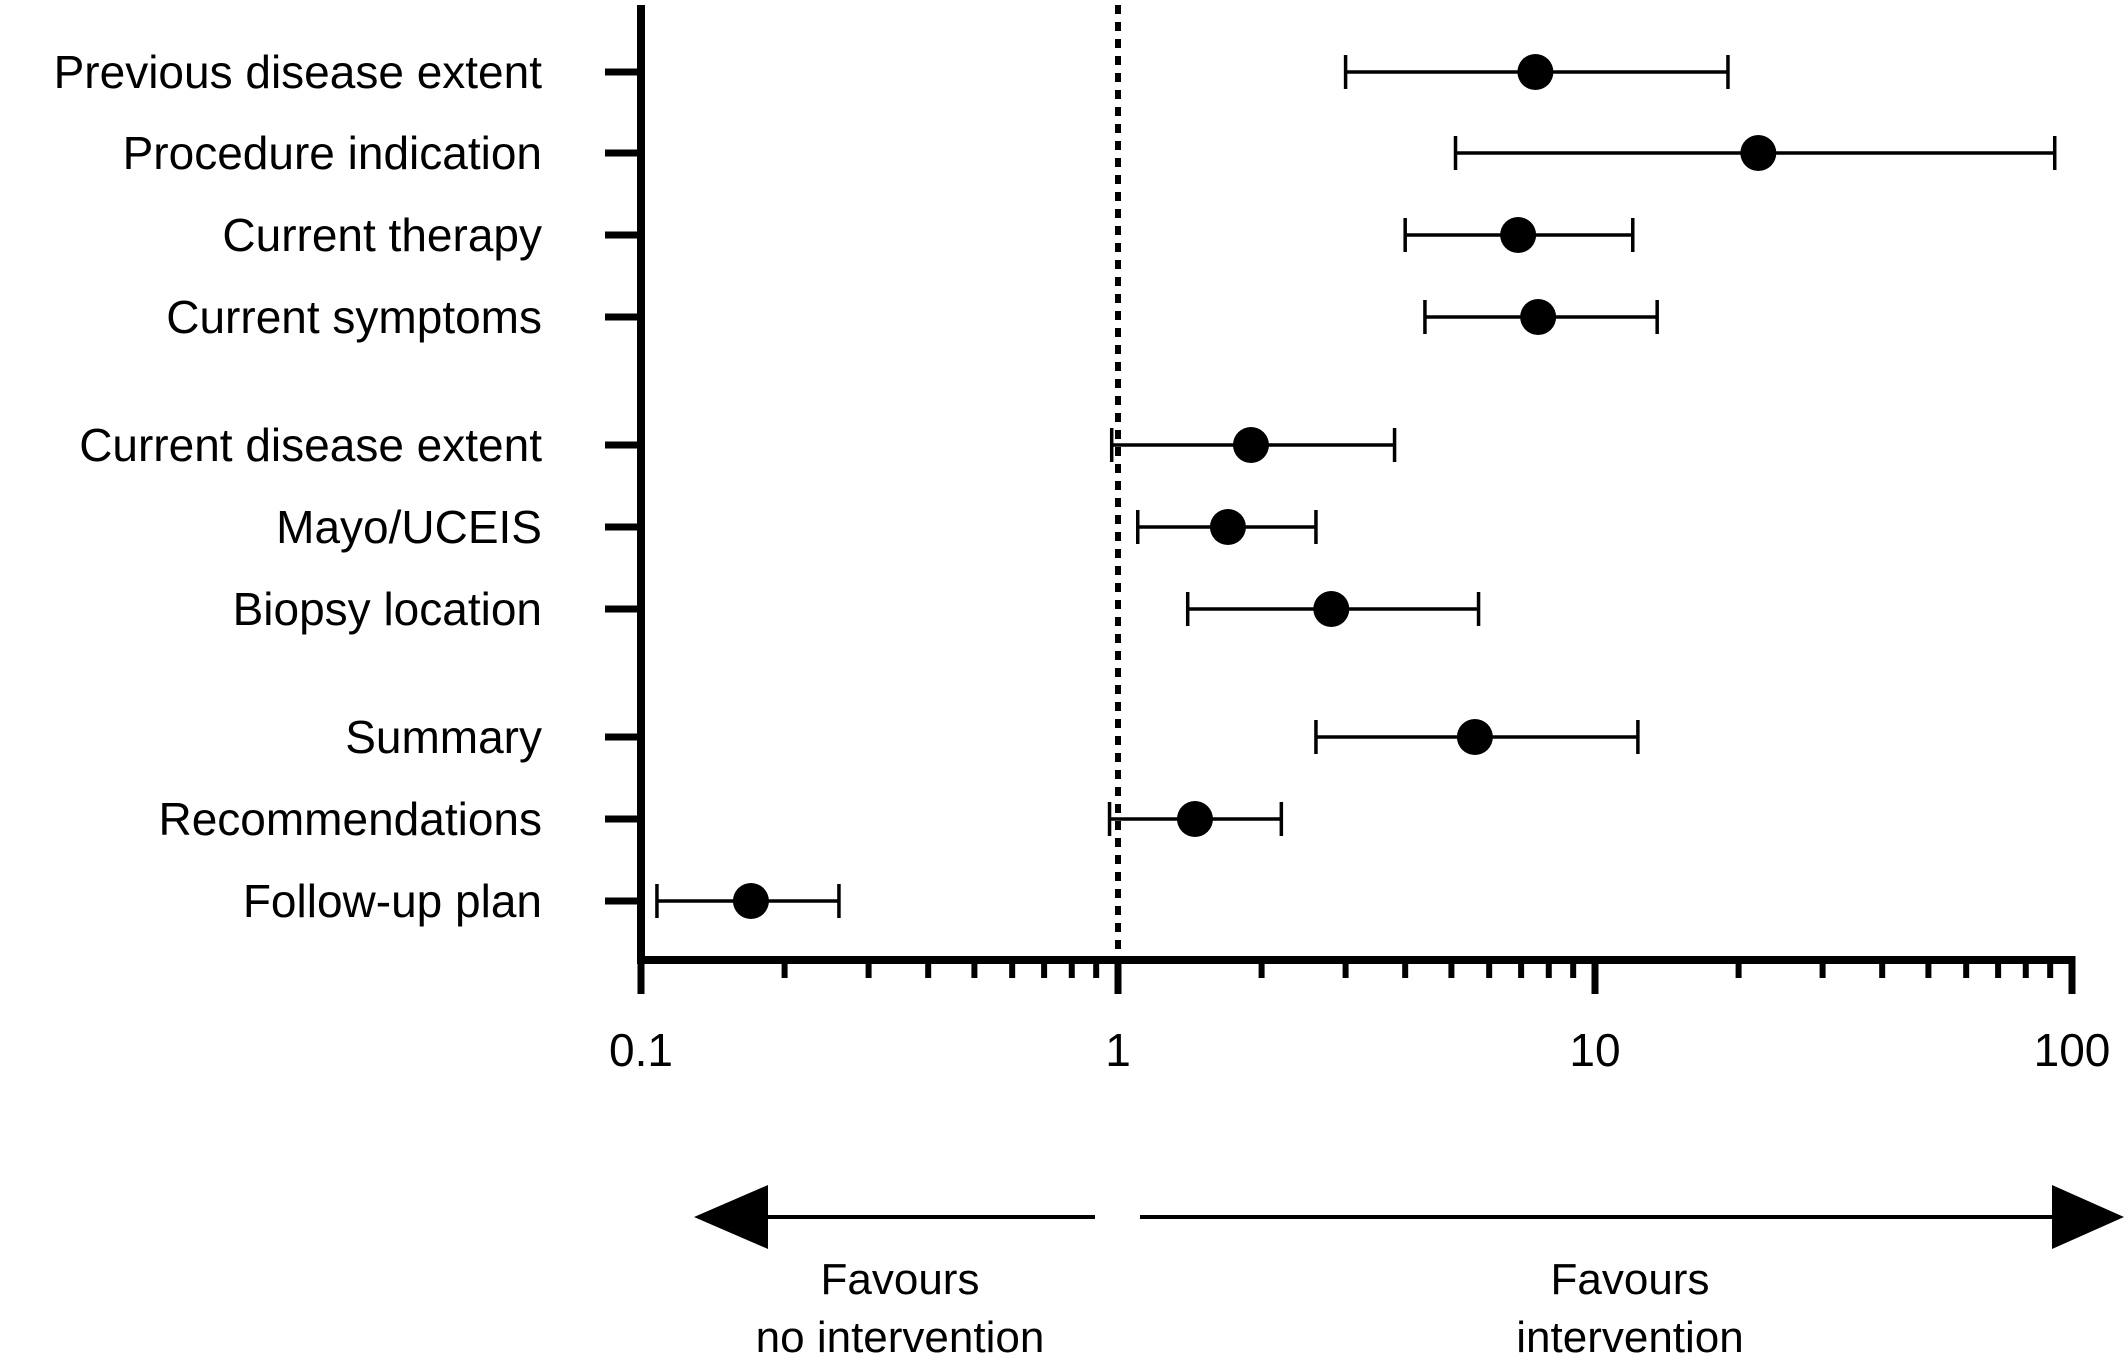  I want to click on left-arrow-text-line1: Favours, so click(900, 1279).